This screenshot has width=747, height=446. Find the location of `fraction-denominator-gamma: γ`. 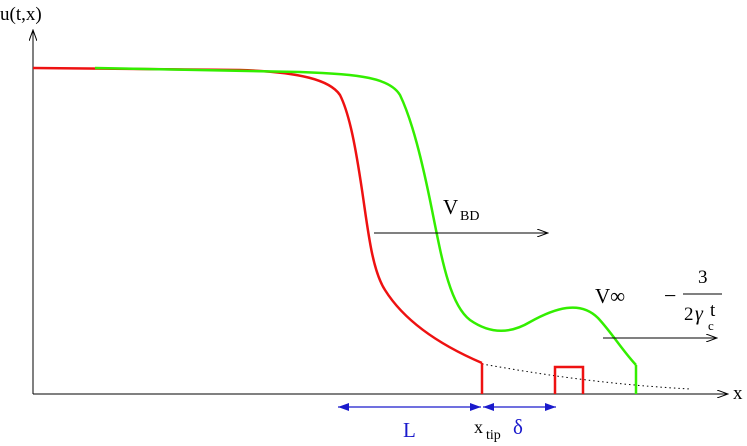

fraction-denominator-gamma: γ is located at coordinates (699, 314).